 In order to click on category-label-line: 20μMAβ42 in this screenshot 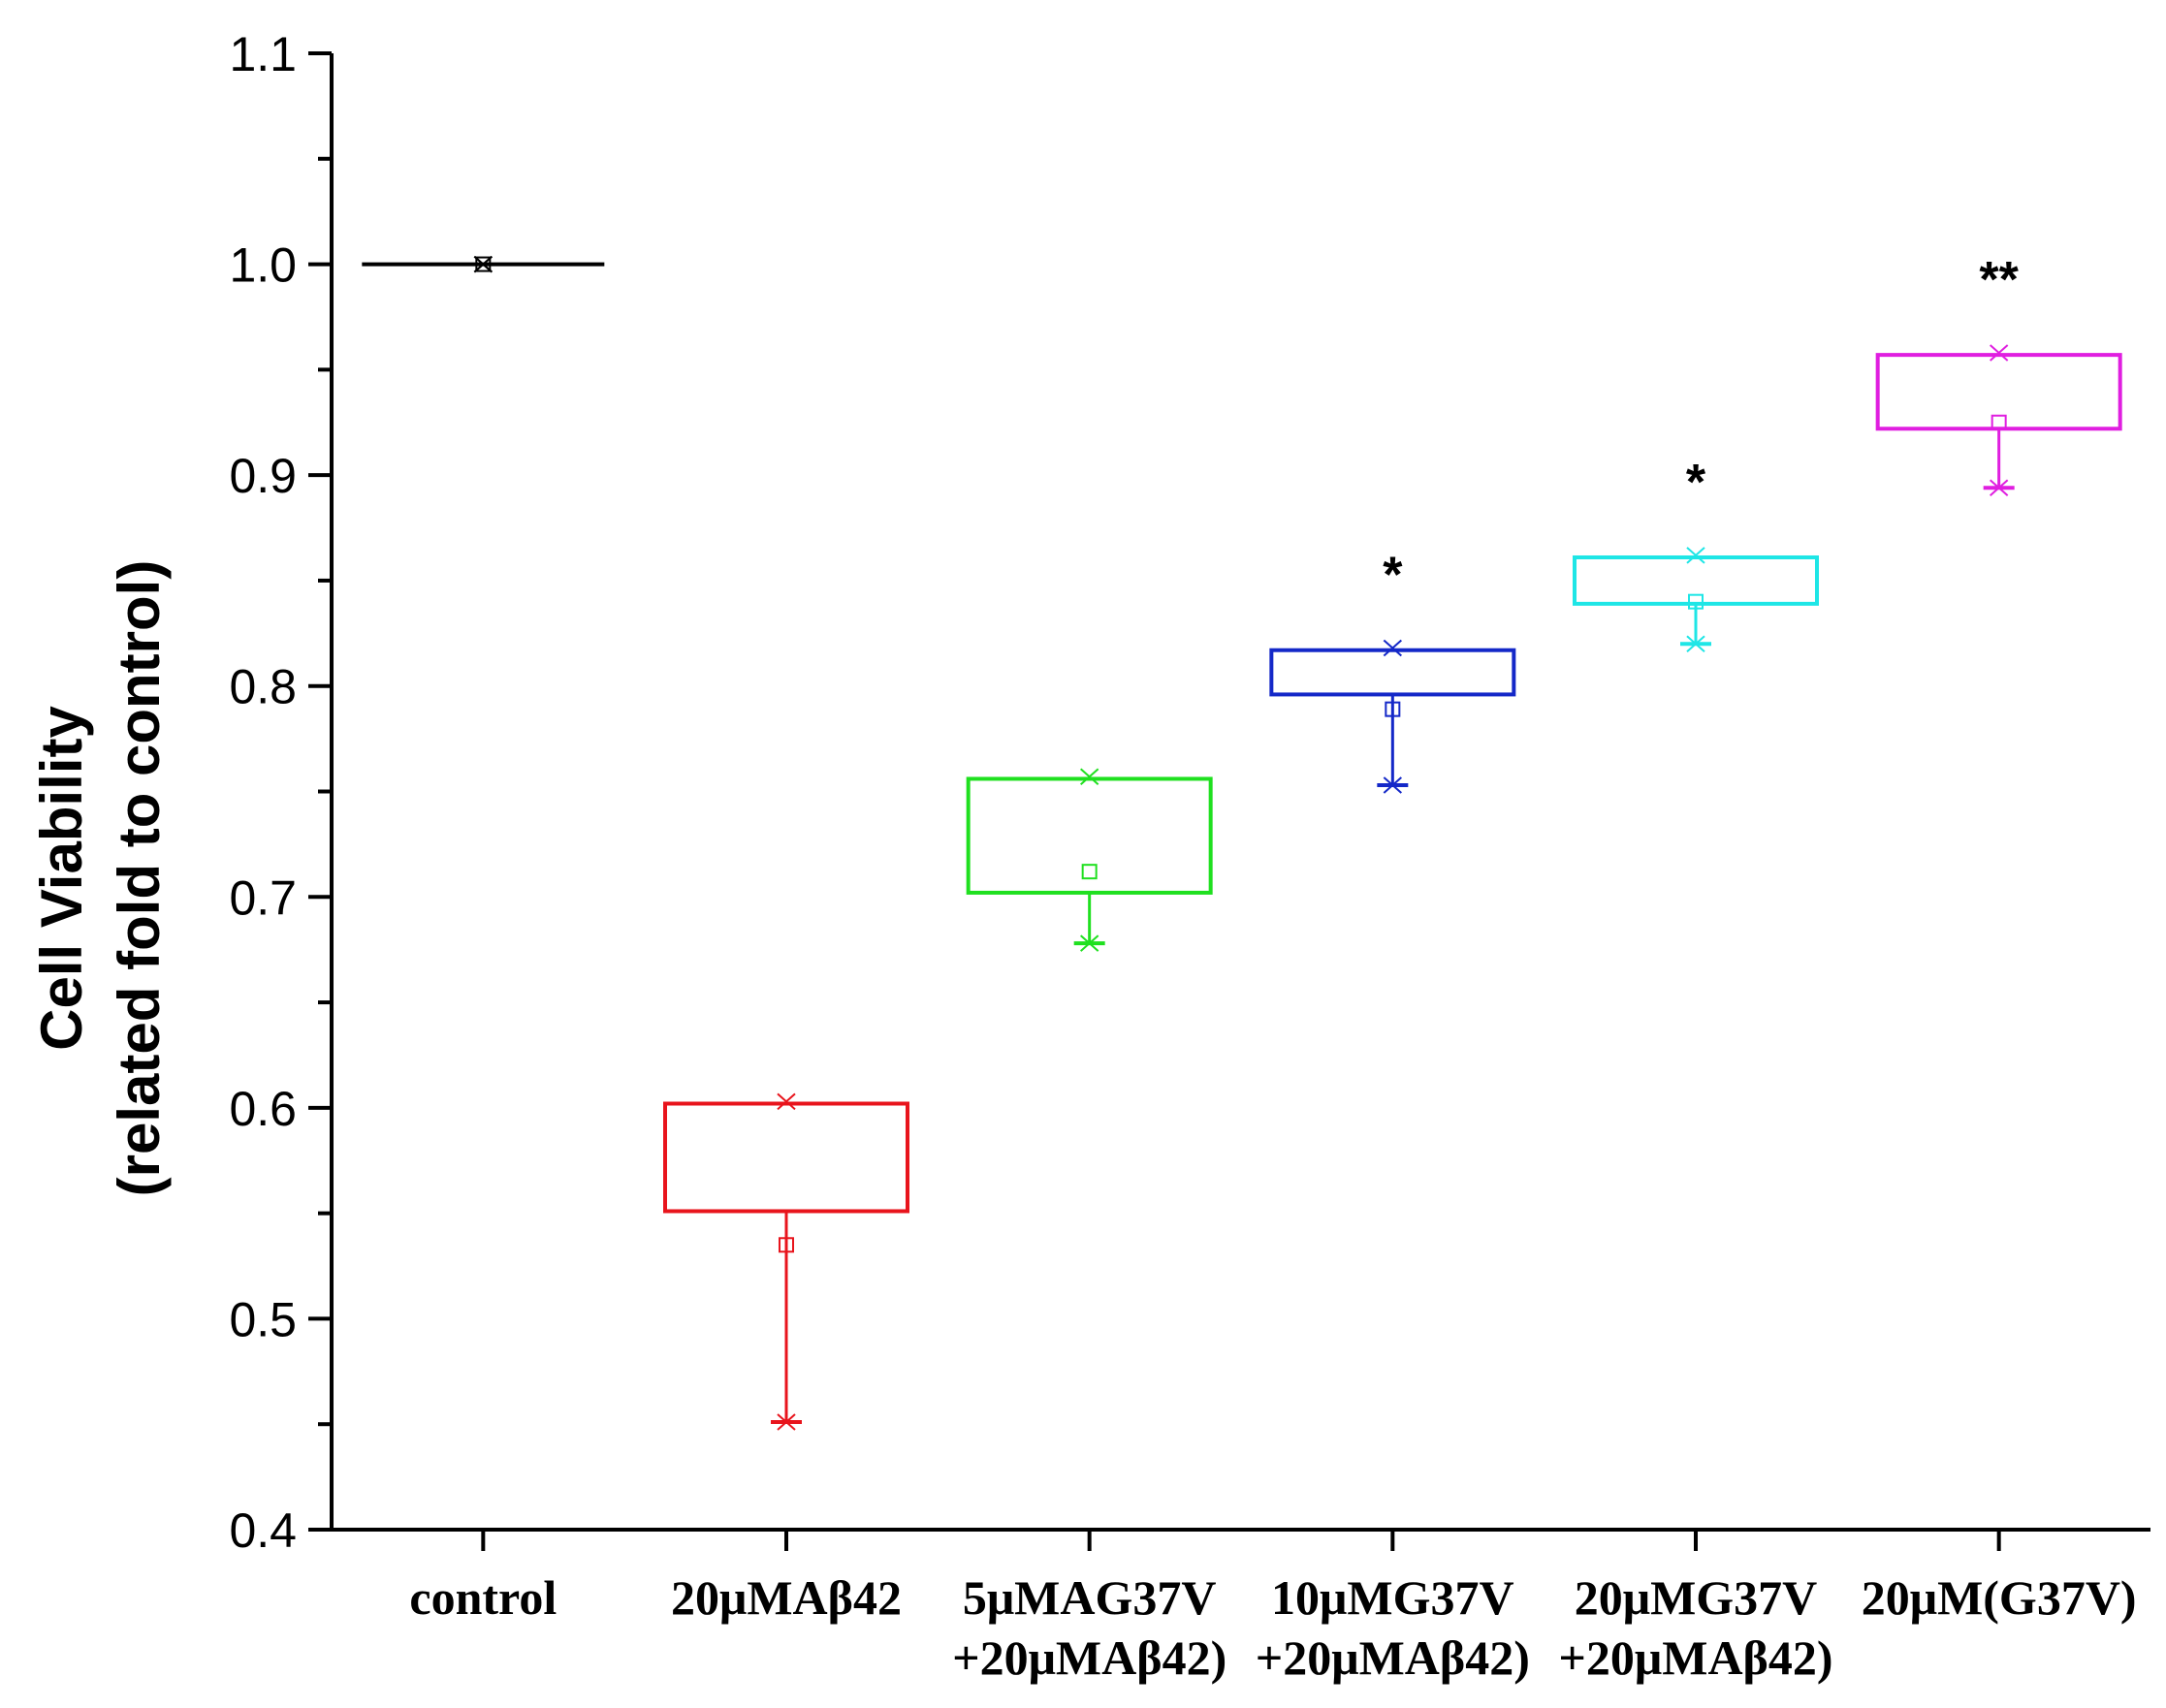, I will do `click(786, 1597)`.